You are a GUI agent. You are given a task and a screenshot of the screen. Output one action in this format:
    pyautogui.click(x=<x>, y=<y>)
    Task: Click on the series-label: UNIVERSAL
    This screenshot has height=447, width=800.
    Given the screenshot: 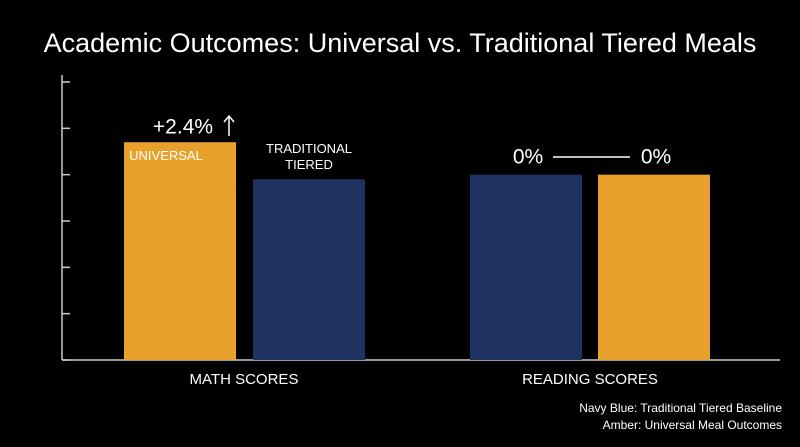 What is the action you would take?
    pyautogui.click(x=166, y=155)
    